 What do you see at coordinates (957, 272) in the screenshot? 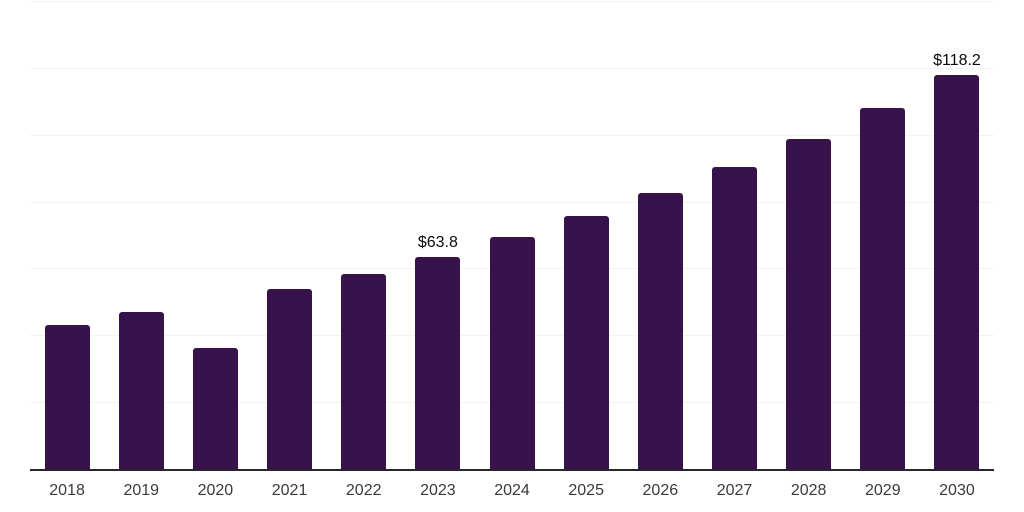
I see `bar-2030` at bounding box center [957, 272].